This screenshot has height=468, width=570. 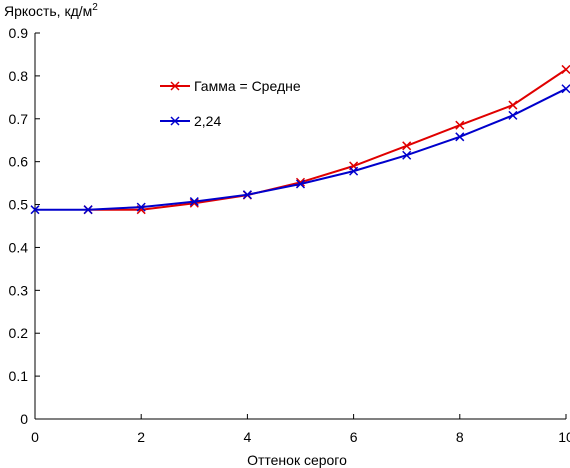 What do you see at coordinates (247, 86) in the screenshot?
I see `legend-label-series-1: Гамма = Средне` at bounding box center [247, 86].